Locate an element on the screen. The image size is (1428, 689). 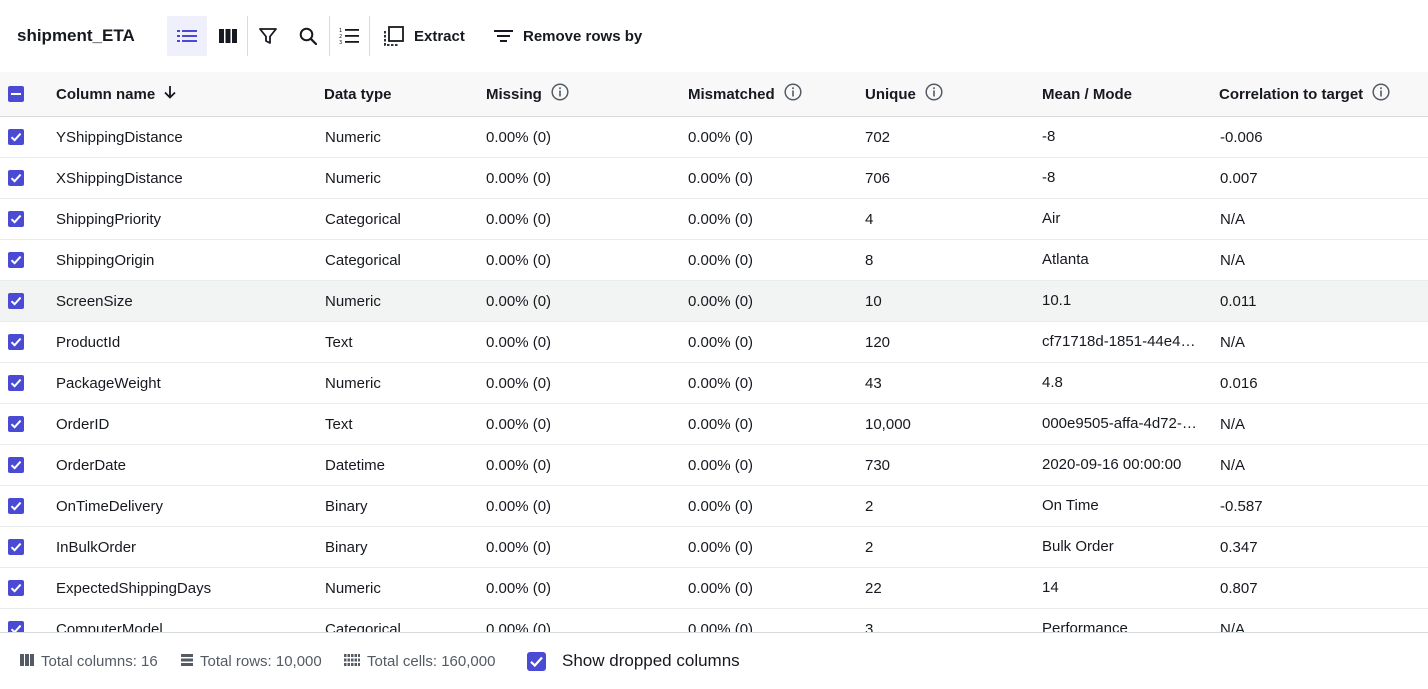
cell-mean-mode: Atlanta is located at coordinates (1065, 259).